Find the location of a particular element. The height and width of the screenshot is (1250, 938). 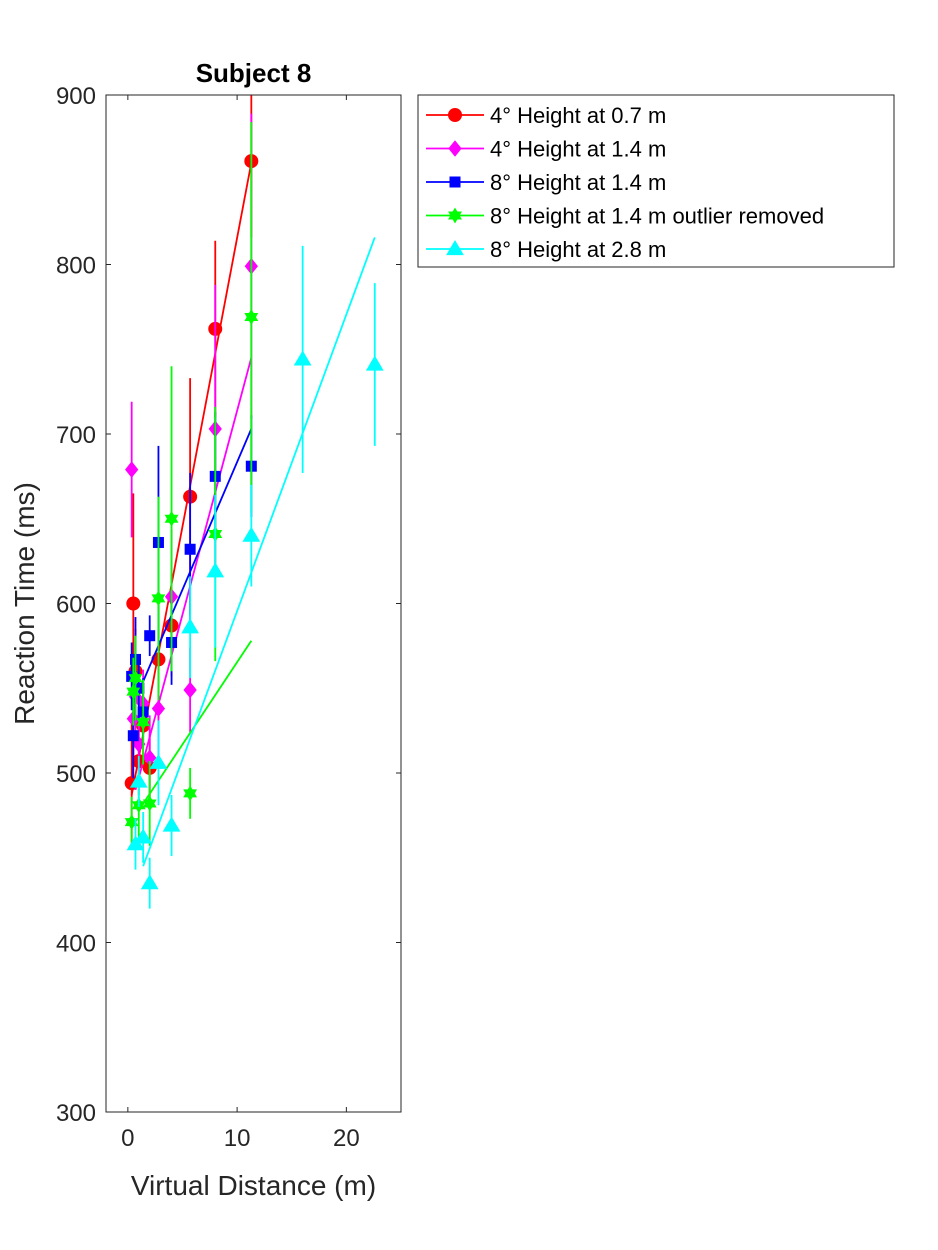

legend-label: 4° Height at 1.4 m is located at coordinates (578, 149).